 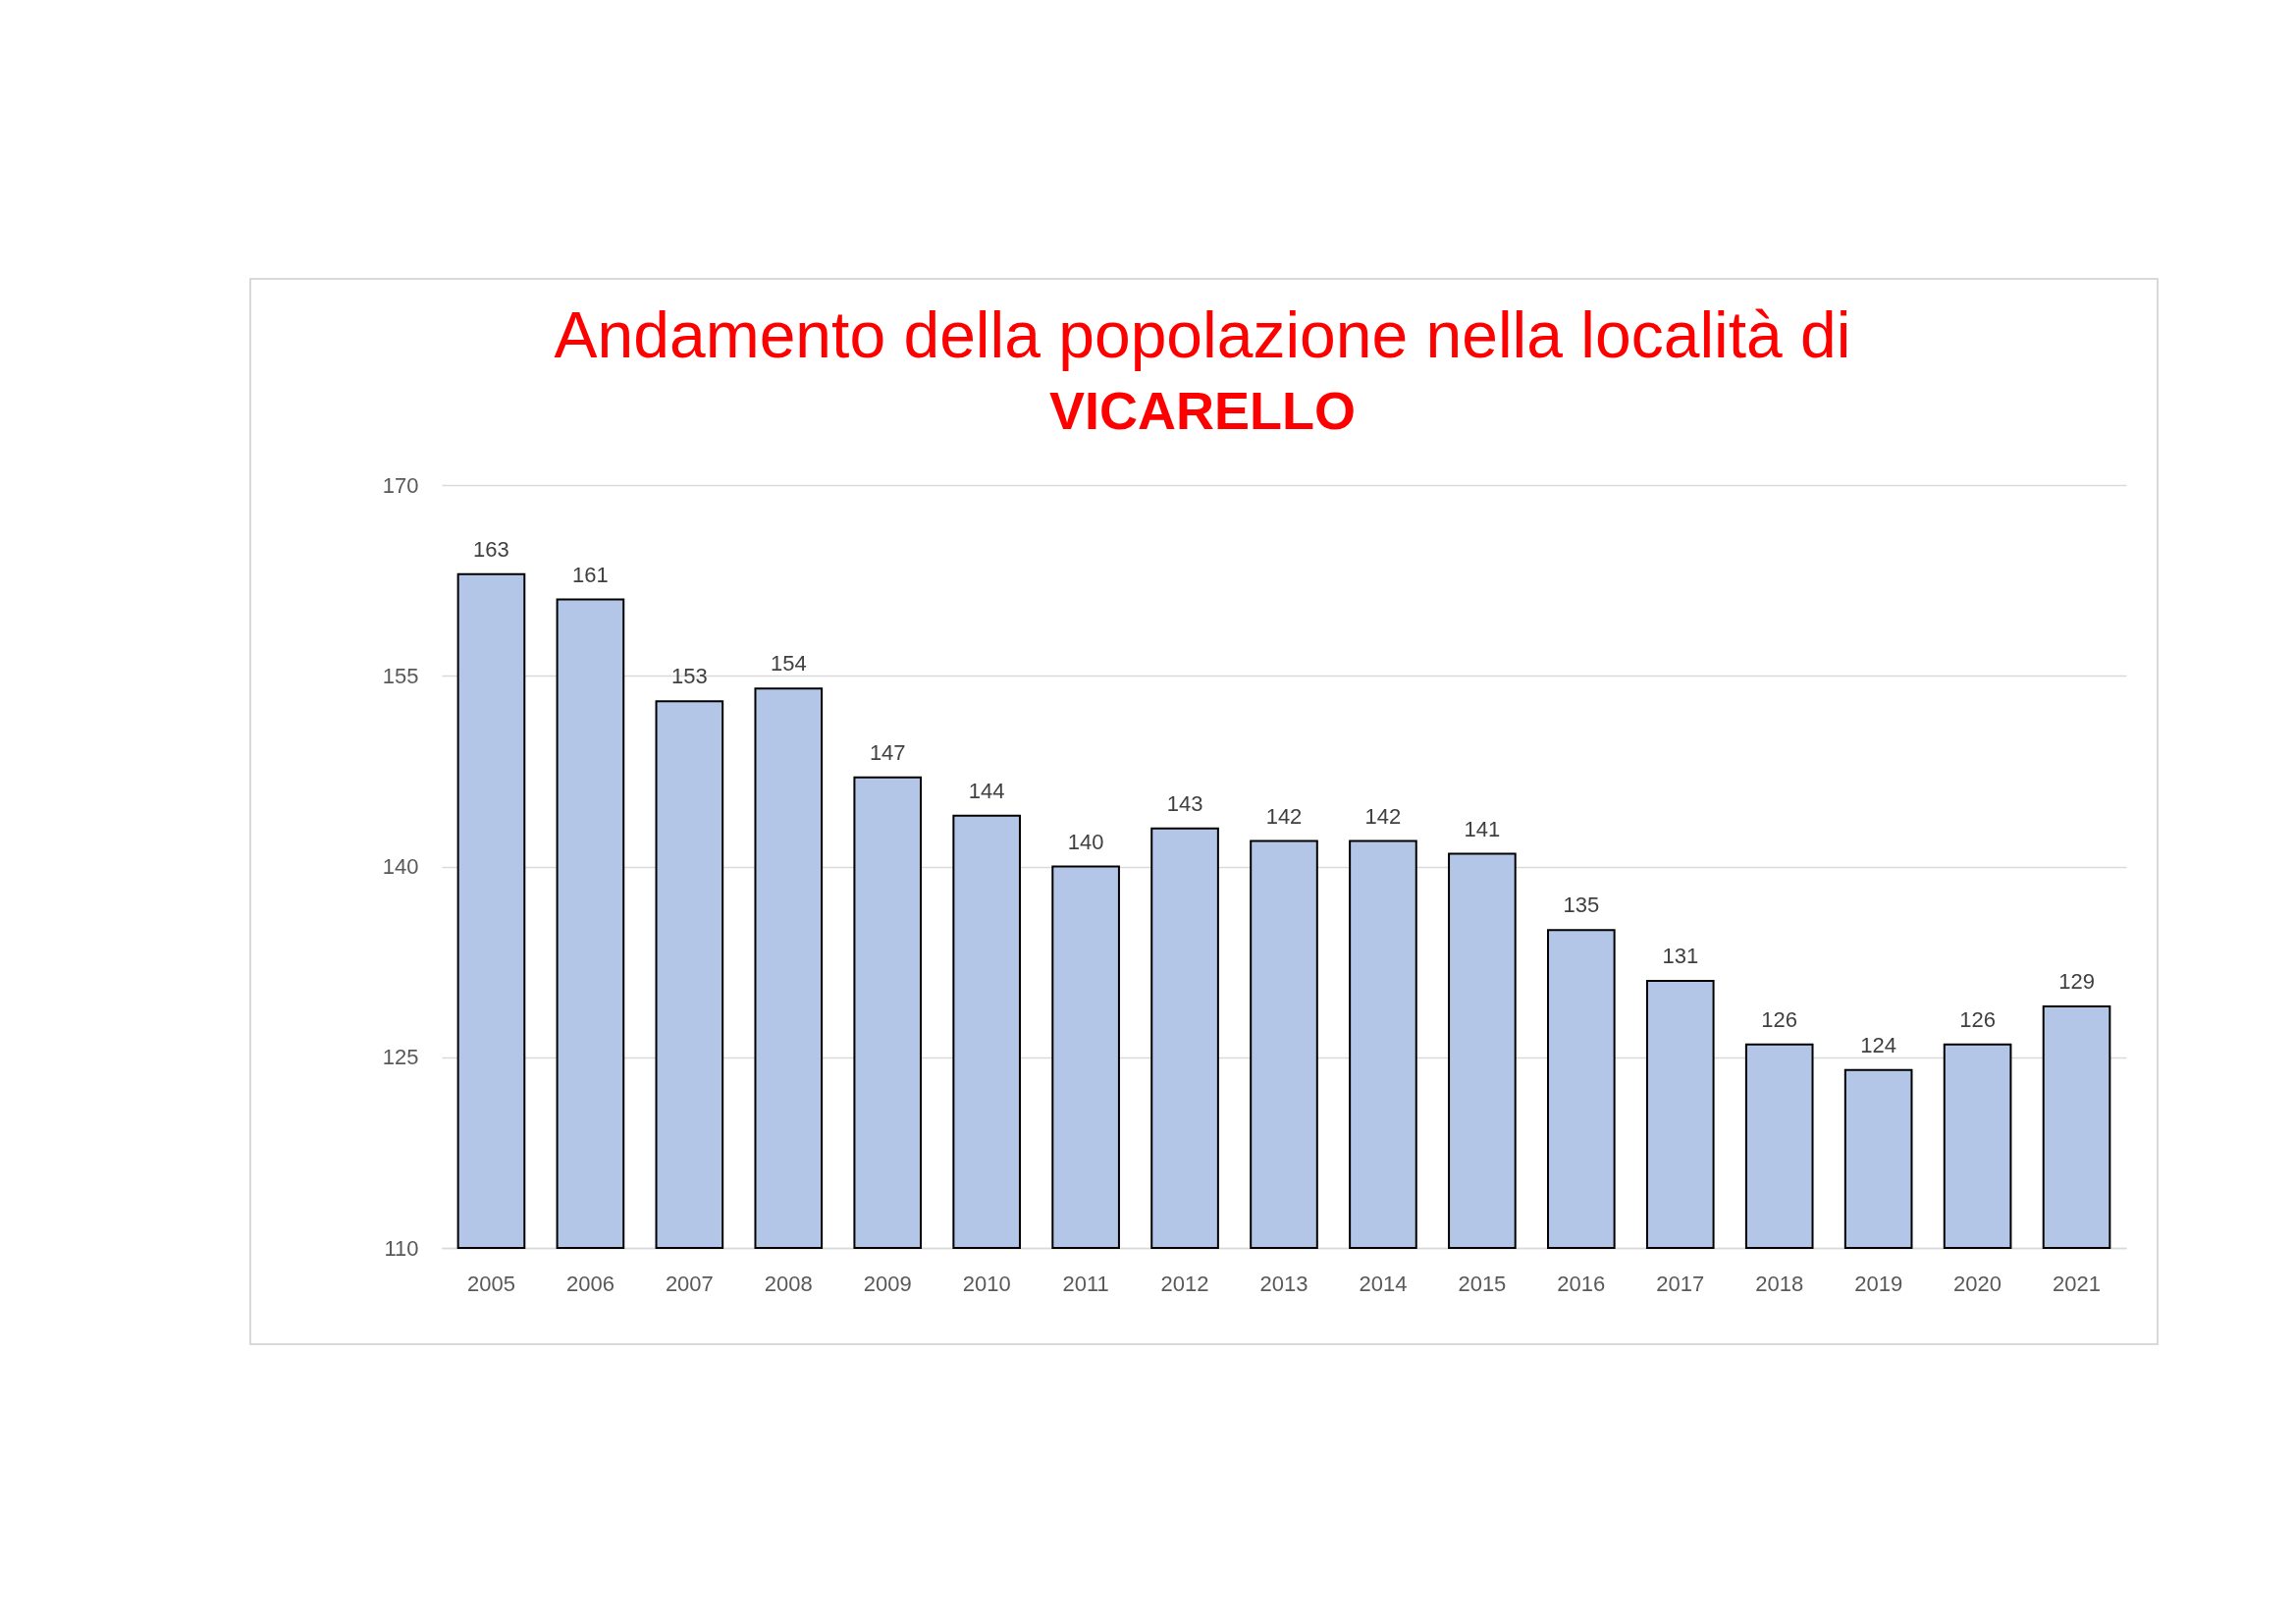 I want to click on x-tick-label: 2014, so click(x=1383, y=1283).